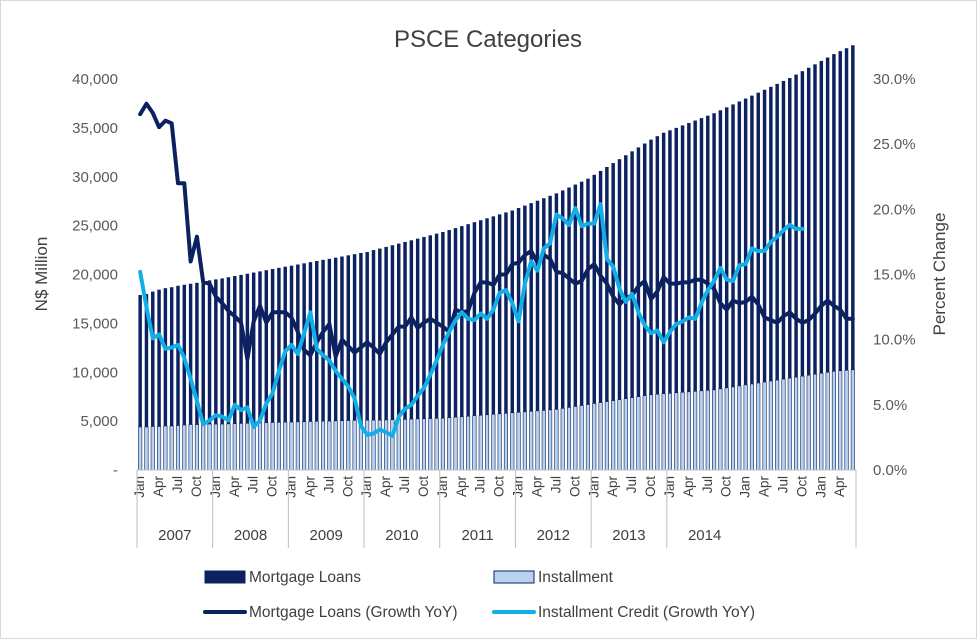 This screenshot has height=639, width=977. Describe the element at coordinates (537, 487) in the screenshot. I see `month-tick-label: Apr` at that location.